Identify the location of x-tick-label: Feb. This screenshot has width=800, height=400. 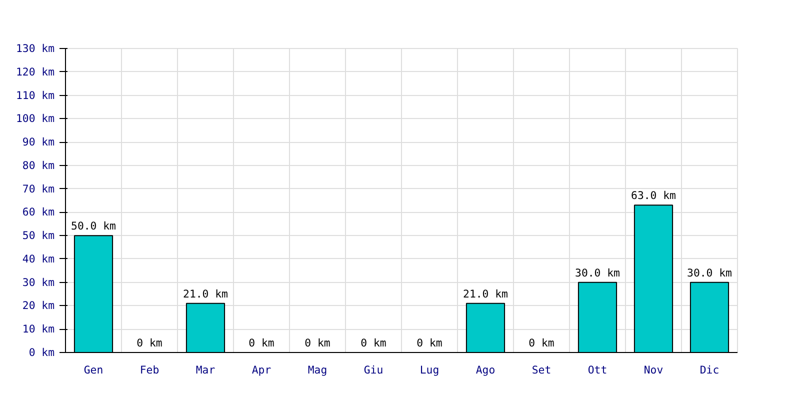
(150, 370).